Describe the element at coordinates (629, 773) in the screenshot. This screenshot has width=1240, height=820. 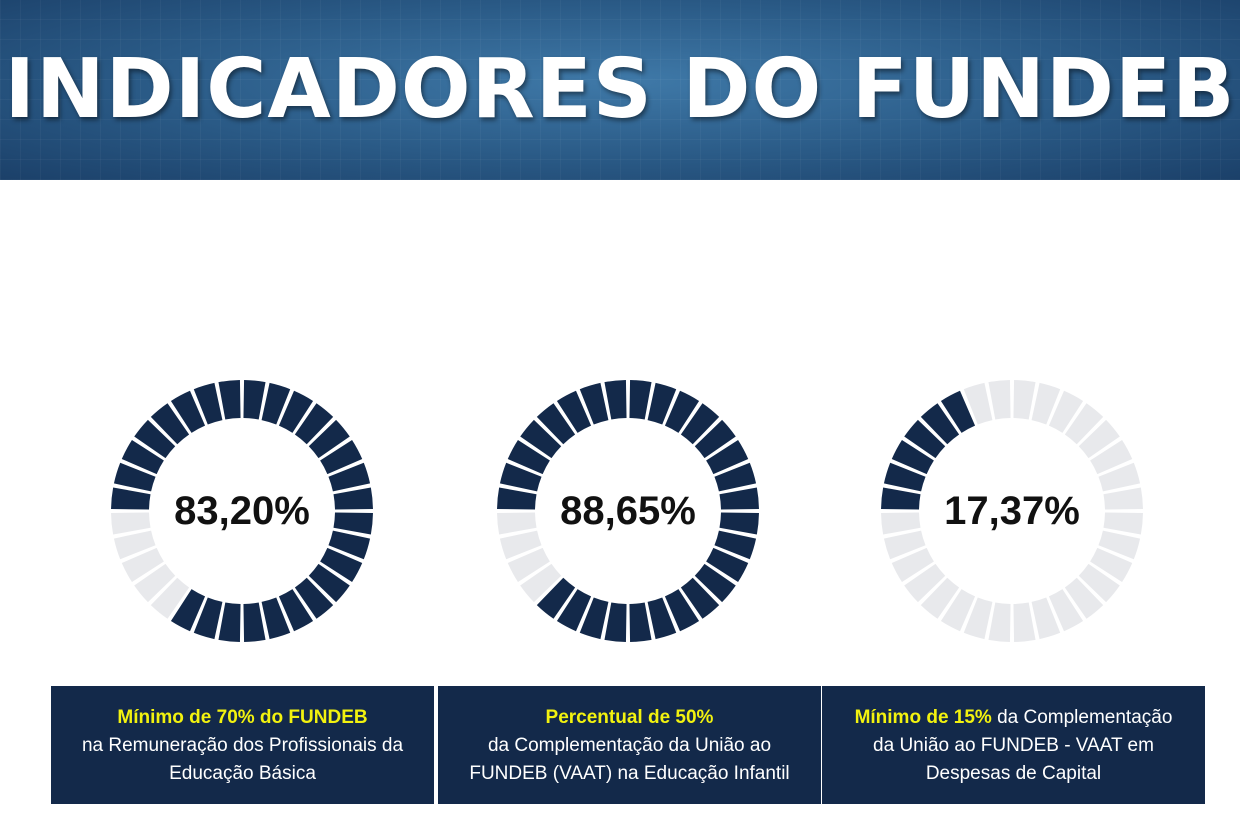
I see `info-line-3: FUNDEB (VAAT) na Educação Infantil` at that location.